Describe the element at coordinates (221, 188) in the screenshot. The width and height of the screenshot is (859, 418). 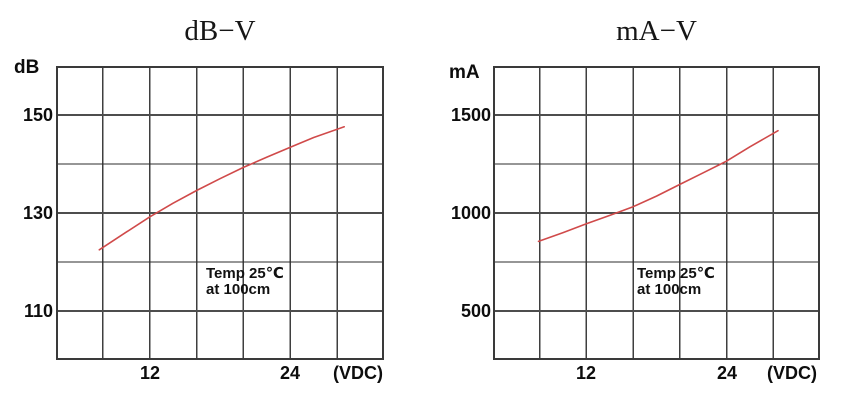
I see `sound-pressure-level-curve` at that location.